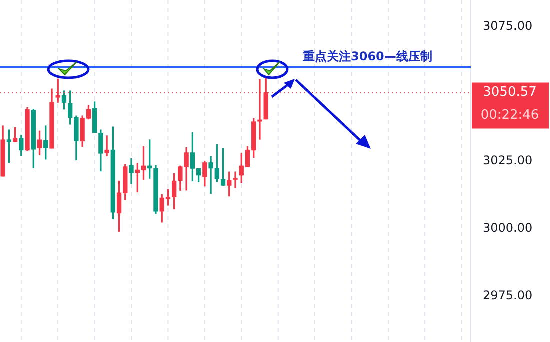 This screenshot has width=550, height=342. Describe the element at coordinates (510, 92) in the screenshot. I see `ref-line-label: 3050.57` at that location.